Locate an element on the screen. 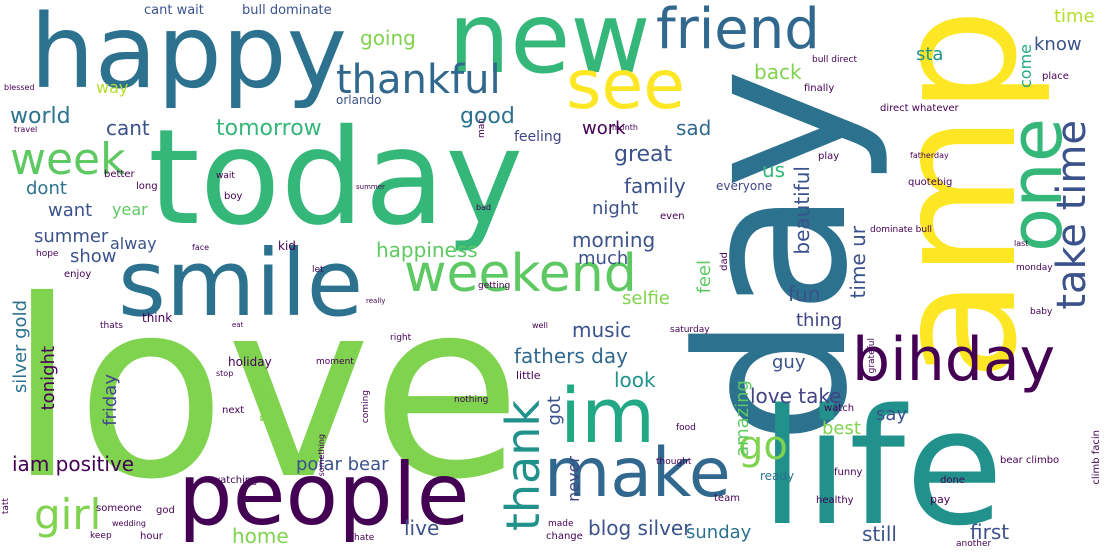 The image size is (1114, 555). word-tomorrow: tomorrow is located at coordinates (269, 128).